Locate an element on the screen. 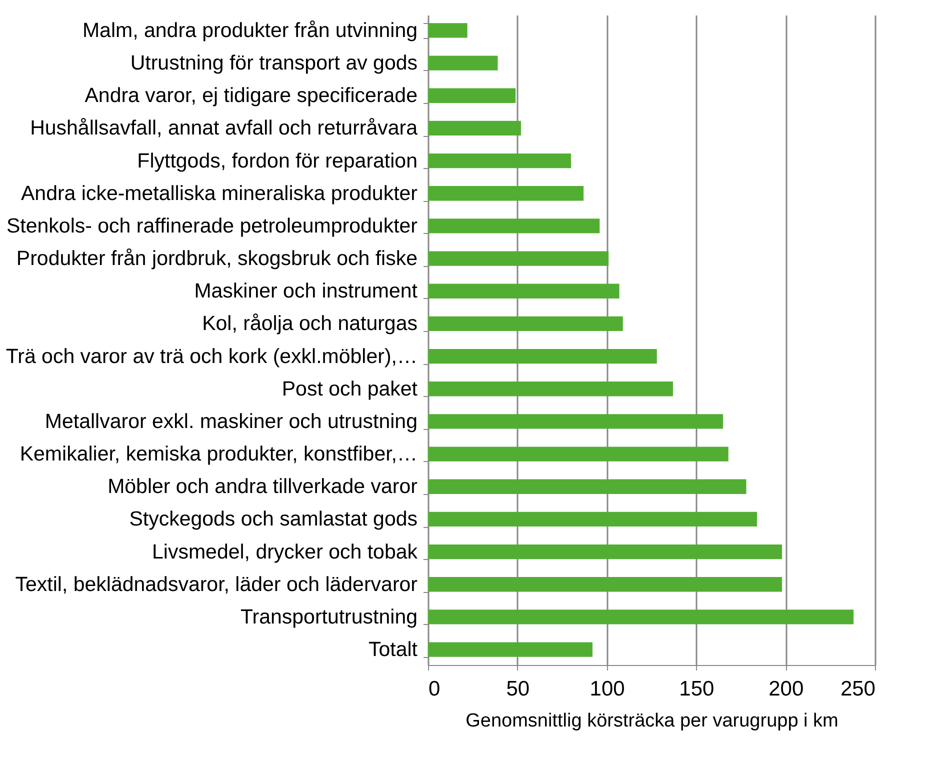  x-tick-label: 100 is located at coordinates (607, 689).